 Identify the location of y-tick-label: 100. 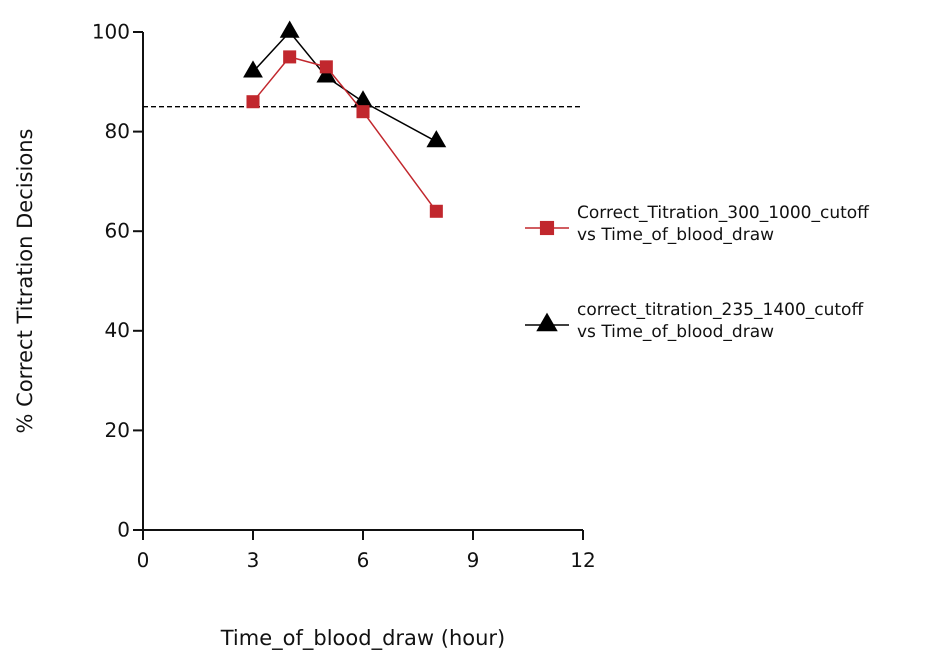
(111, 31).